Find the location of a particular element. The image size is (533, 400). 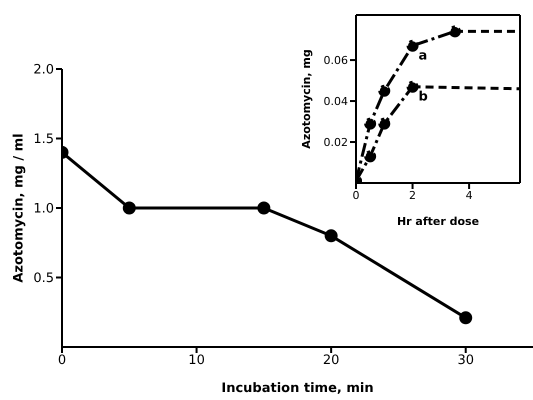

y-axis-title: Azotomycin, mg is located at coordinates (306, 99).